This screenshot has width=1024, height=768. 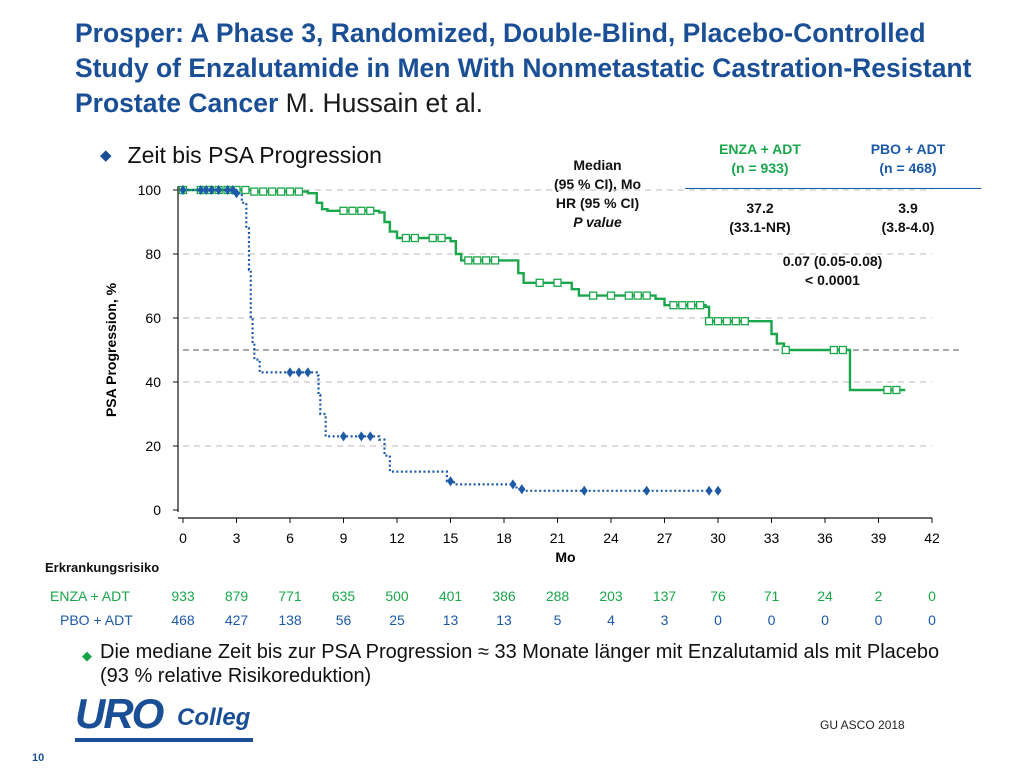 I want to click on y-tick-label: 40, so click(x=153, y=382).